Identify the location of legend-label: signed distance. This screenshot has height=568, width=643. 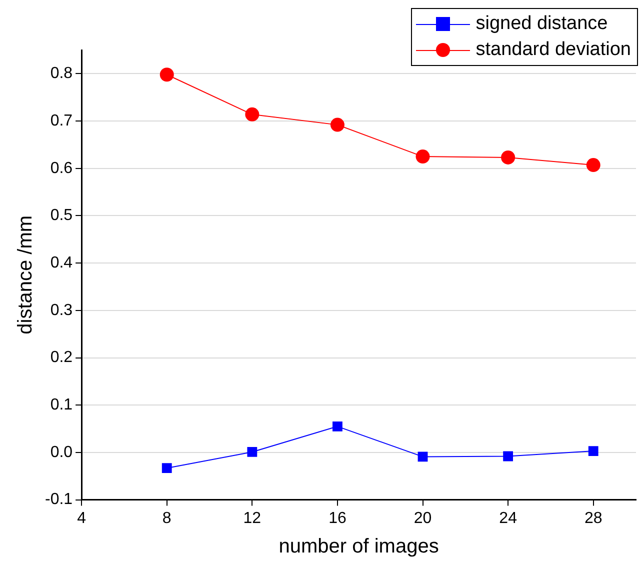
(542, 24).